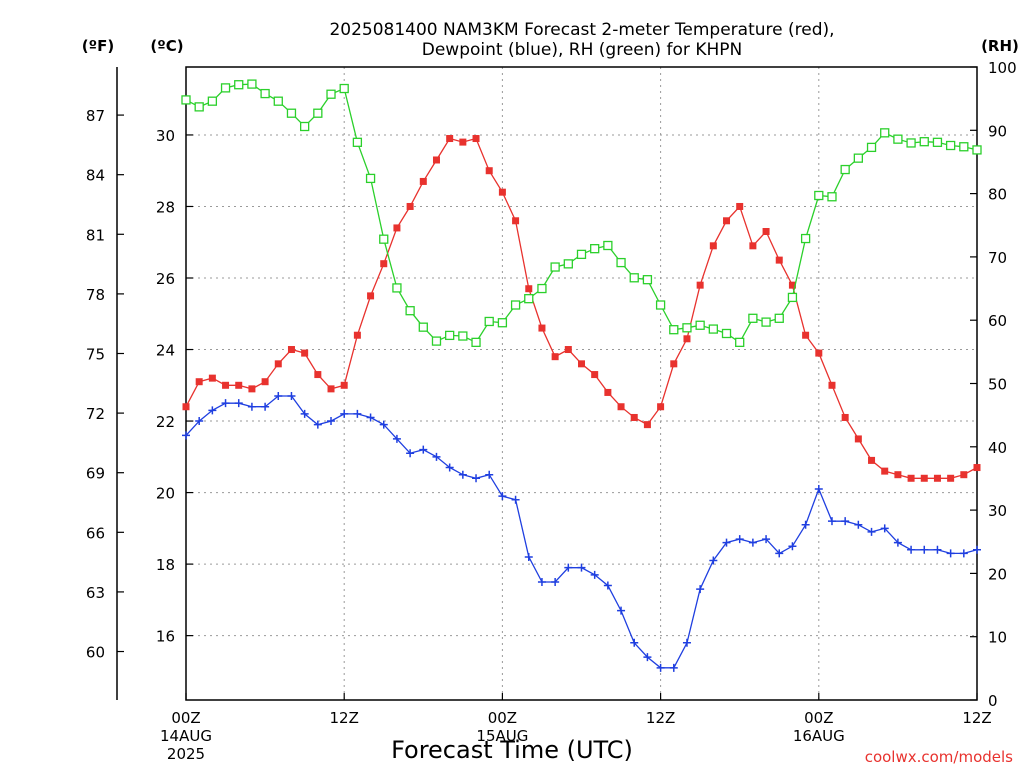 The height and width of the screenshot is (768, 1024). What do you see at coordinates (1002, 68) in the screenshot?
I see `rh-tick-label: 100` at bounding box center [1002, 68].